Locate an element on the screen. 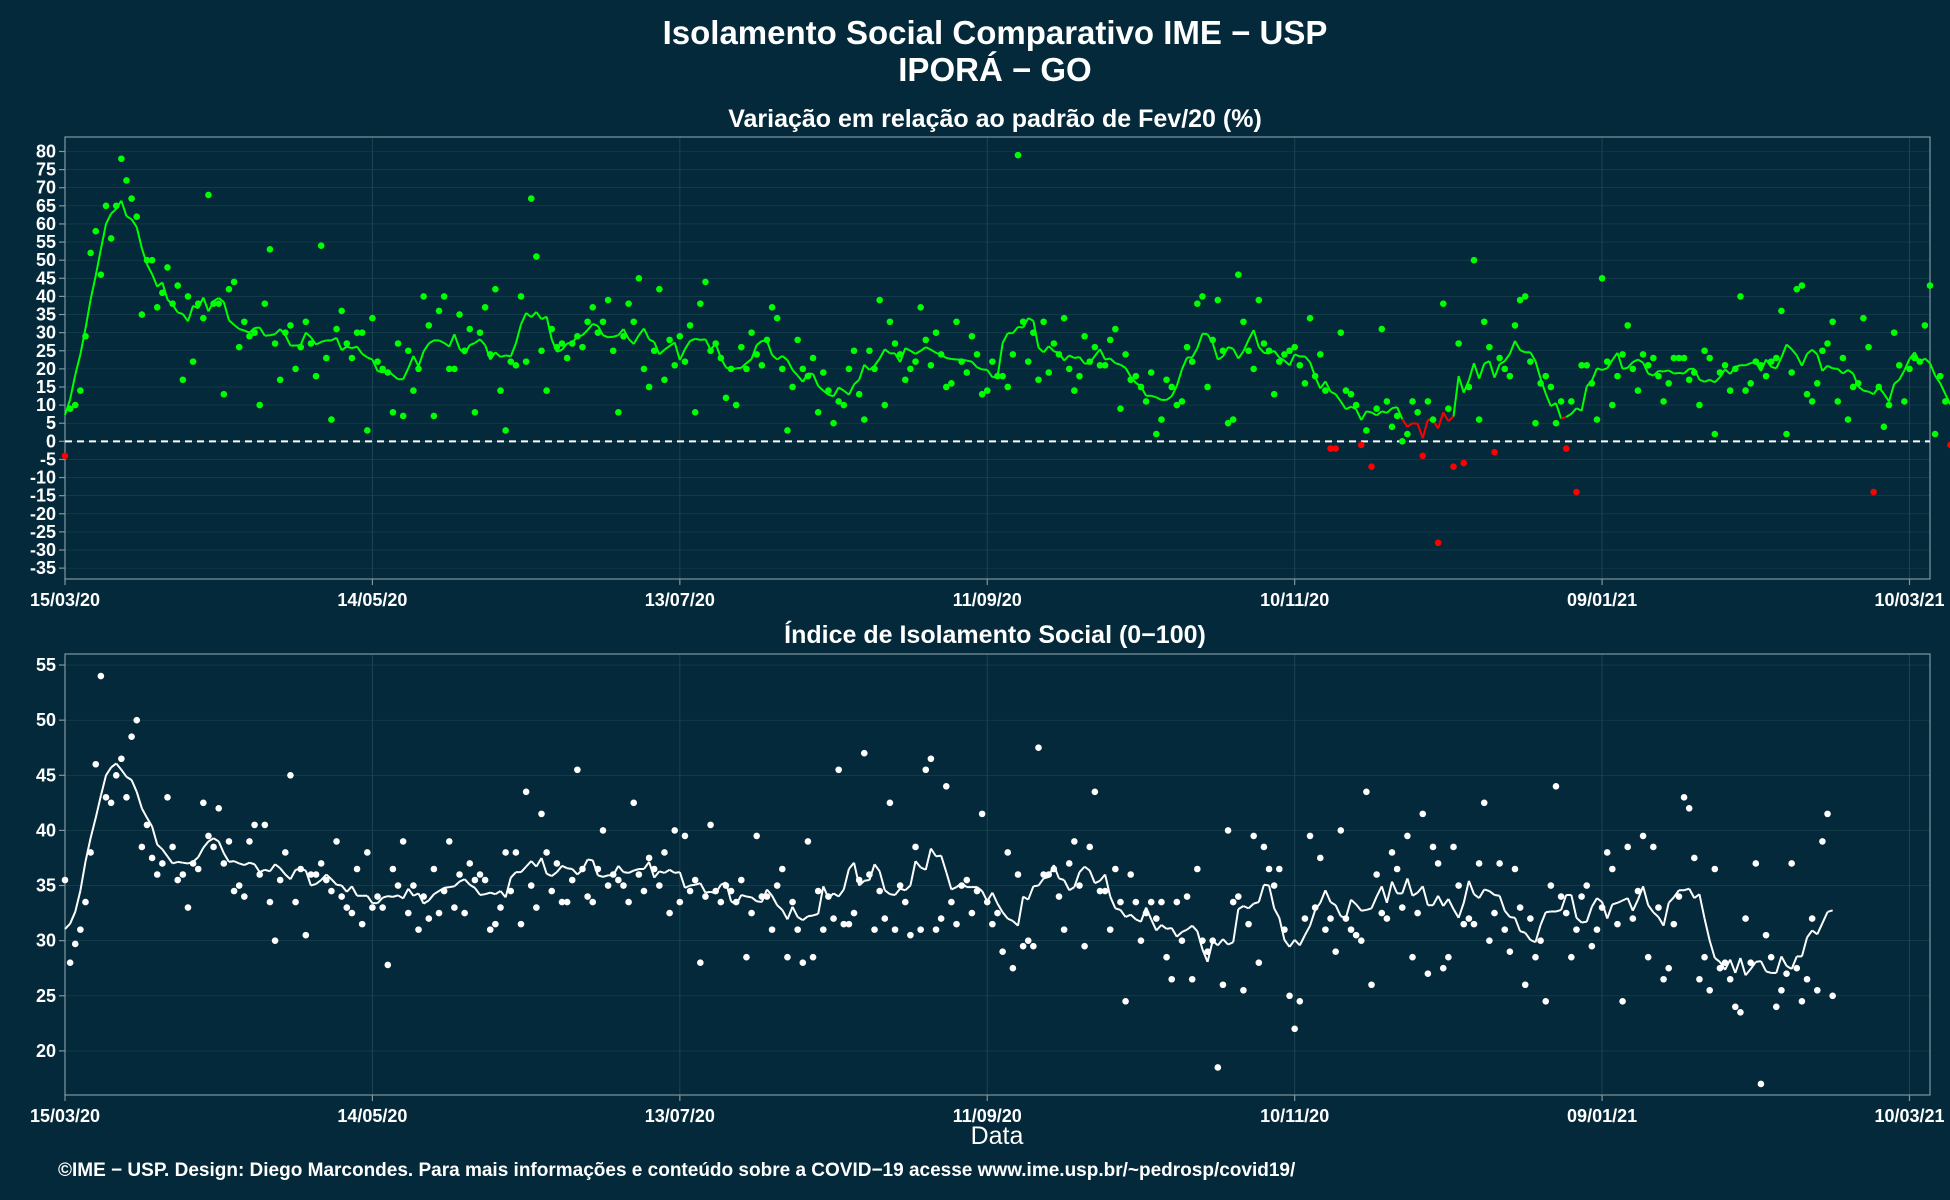  y-tick-label: 75 is located at coordinates (46, 170).